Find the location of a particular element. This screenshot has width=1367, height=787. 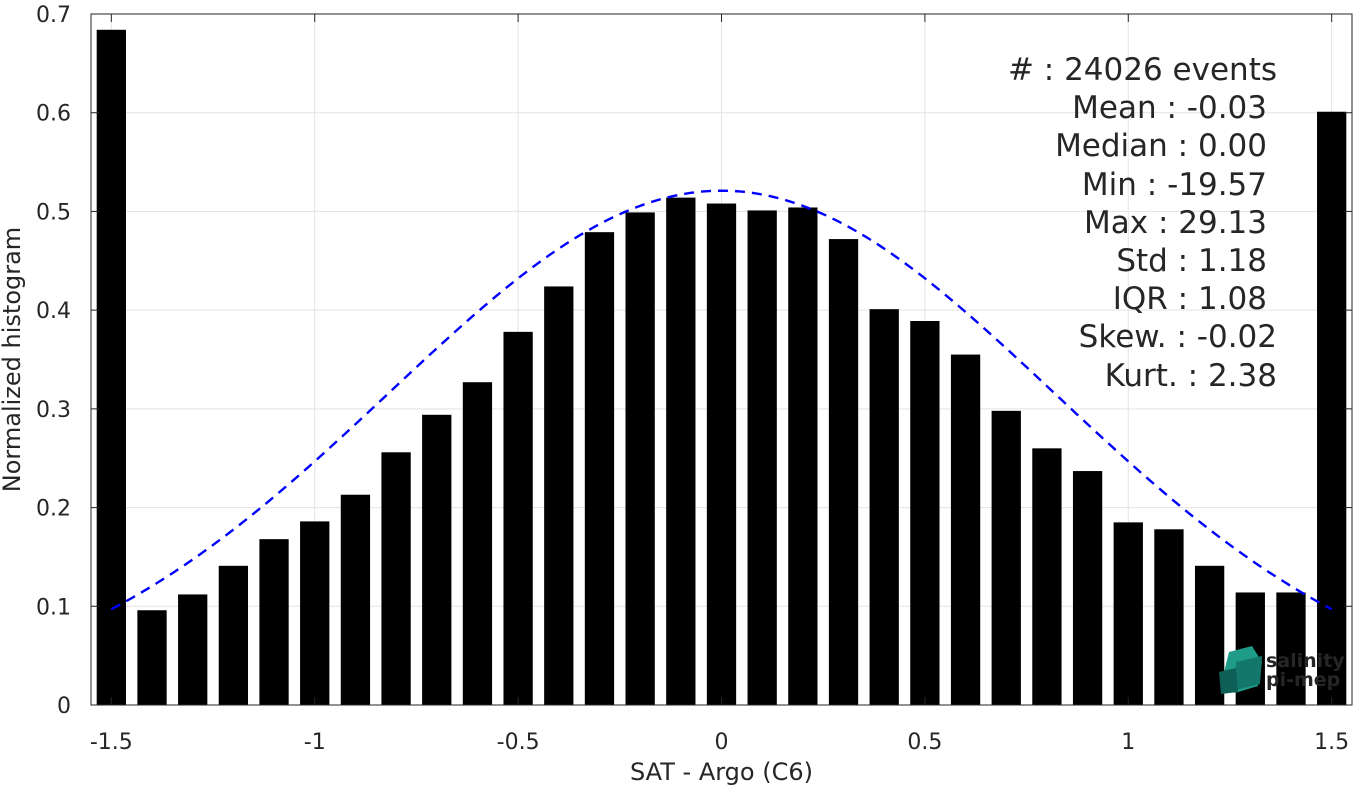

logo-cube-icon is located at coordinates (1240, 670).